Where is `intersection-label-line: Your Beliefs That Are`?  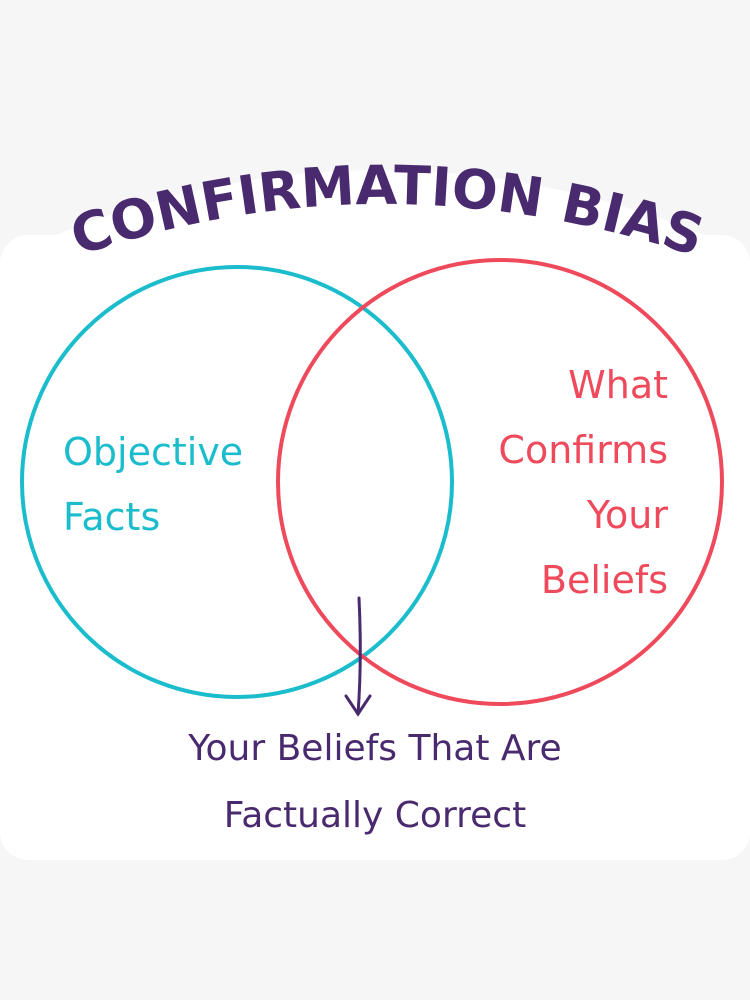 intersection-label-line: Your Beliefs That Are is located at coordinates (374, 748).